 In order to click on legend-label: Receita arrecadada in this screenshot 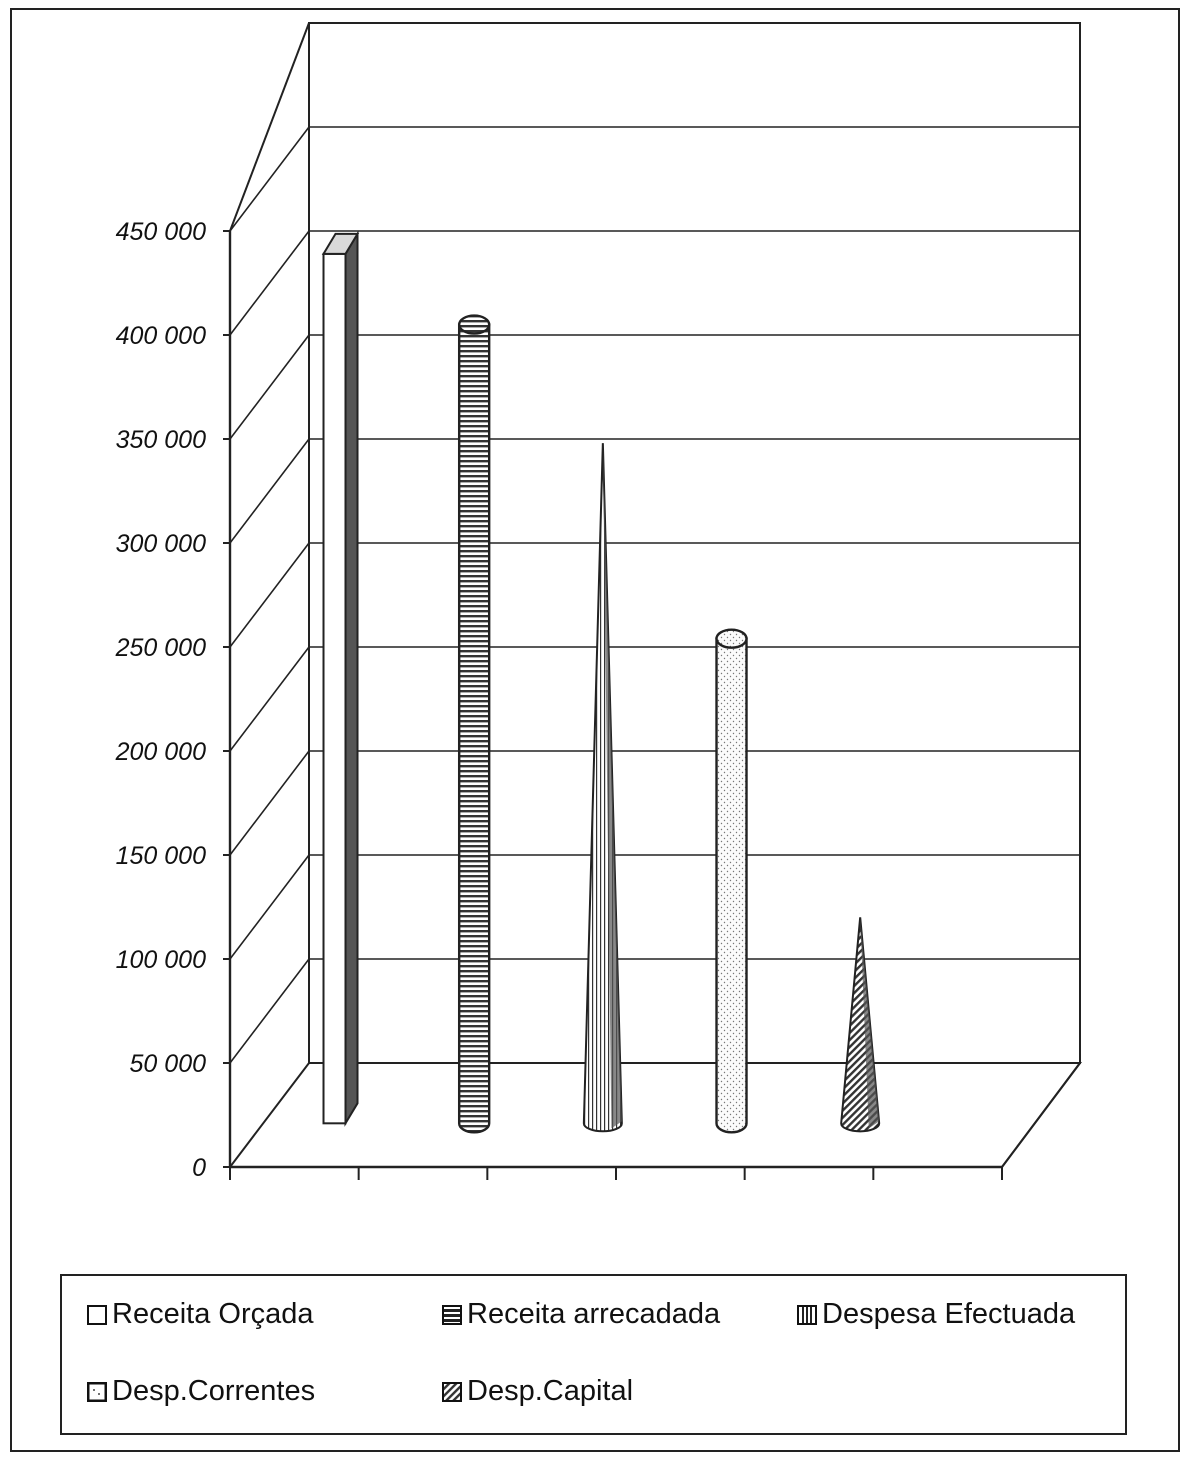, I will do `click(594, 1314)`.